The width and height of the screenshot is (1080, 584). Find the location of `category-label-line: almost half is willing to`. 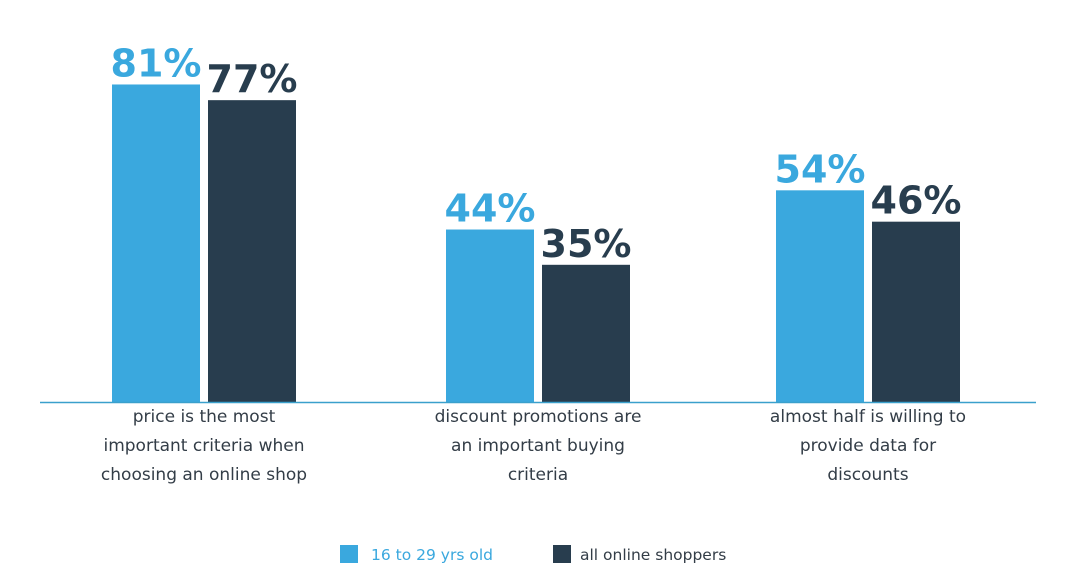

category-label-line: almost half is willing to is located at coordinates (868, 417).